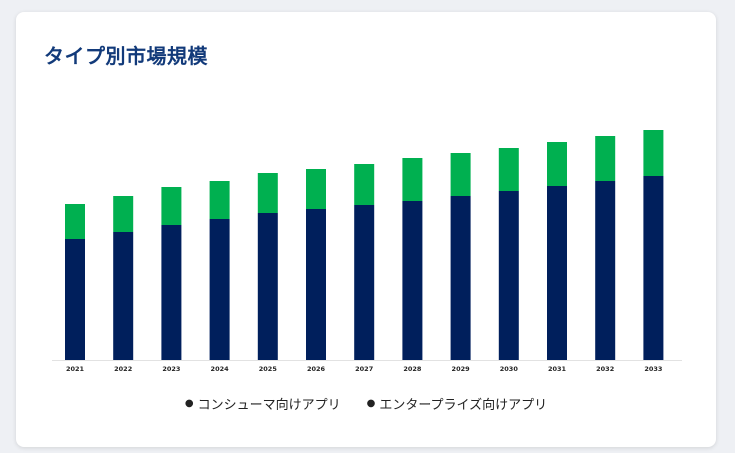 The image size is (735, 453). What do you see at coordinates (364, 282) in the screenshot?
I see `bar-consumer-2027` at bounding box center [364, 282].